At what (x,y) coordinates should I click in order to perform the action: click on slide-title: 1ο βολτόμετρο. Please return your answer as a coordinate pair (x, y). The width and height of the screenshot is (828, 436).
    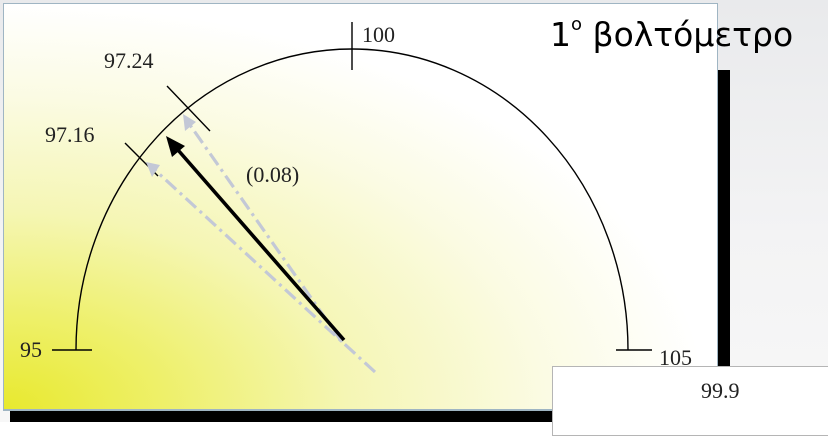
    Looking at the image, I should click on (672, 34).